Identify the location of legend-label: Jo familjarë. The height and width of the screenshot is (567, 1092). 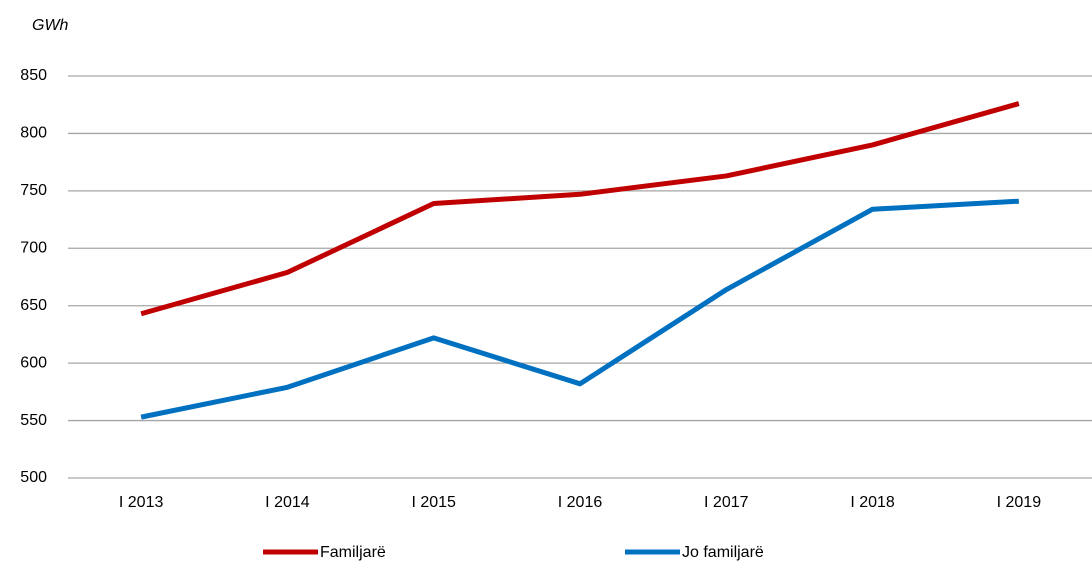
(723, 552).